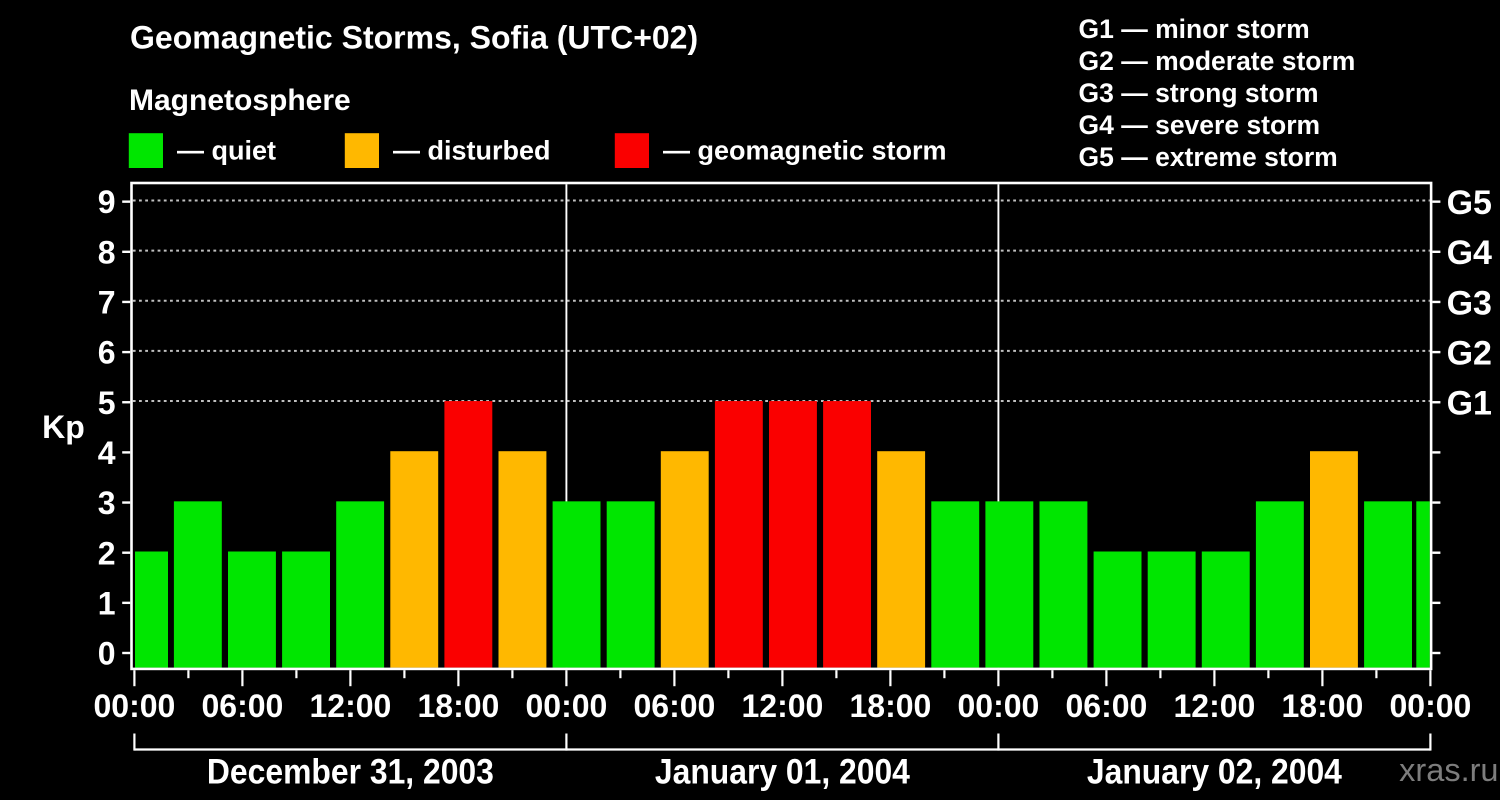 Image resolution: width=1500 pixels, height=800 pixels. I want to click on svg-text: Kp, so click(63, 427).